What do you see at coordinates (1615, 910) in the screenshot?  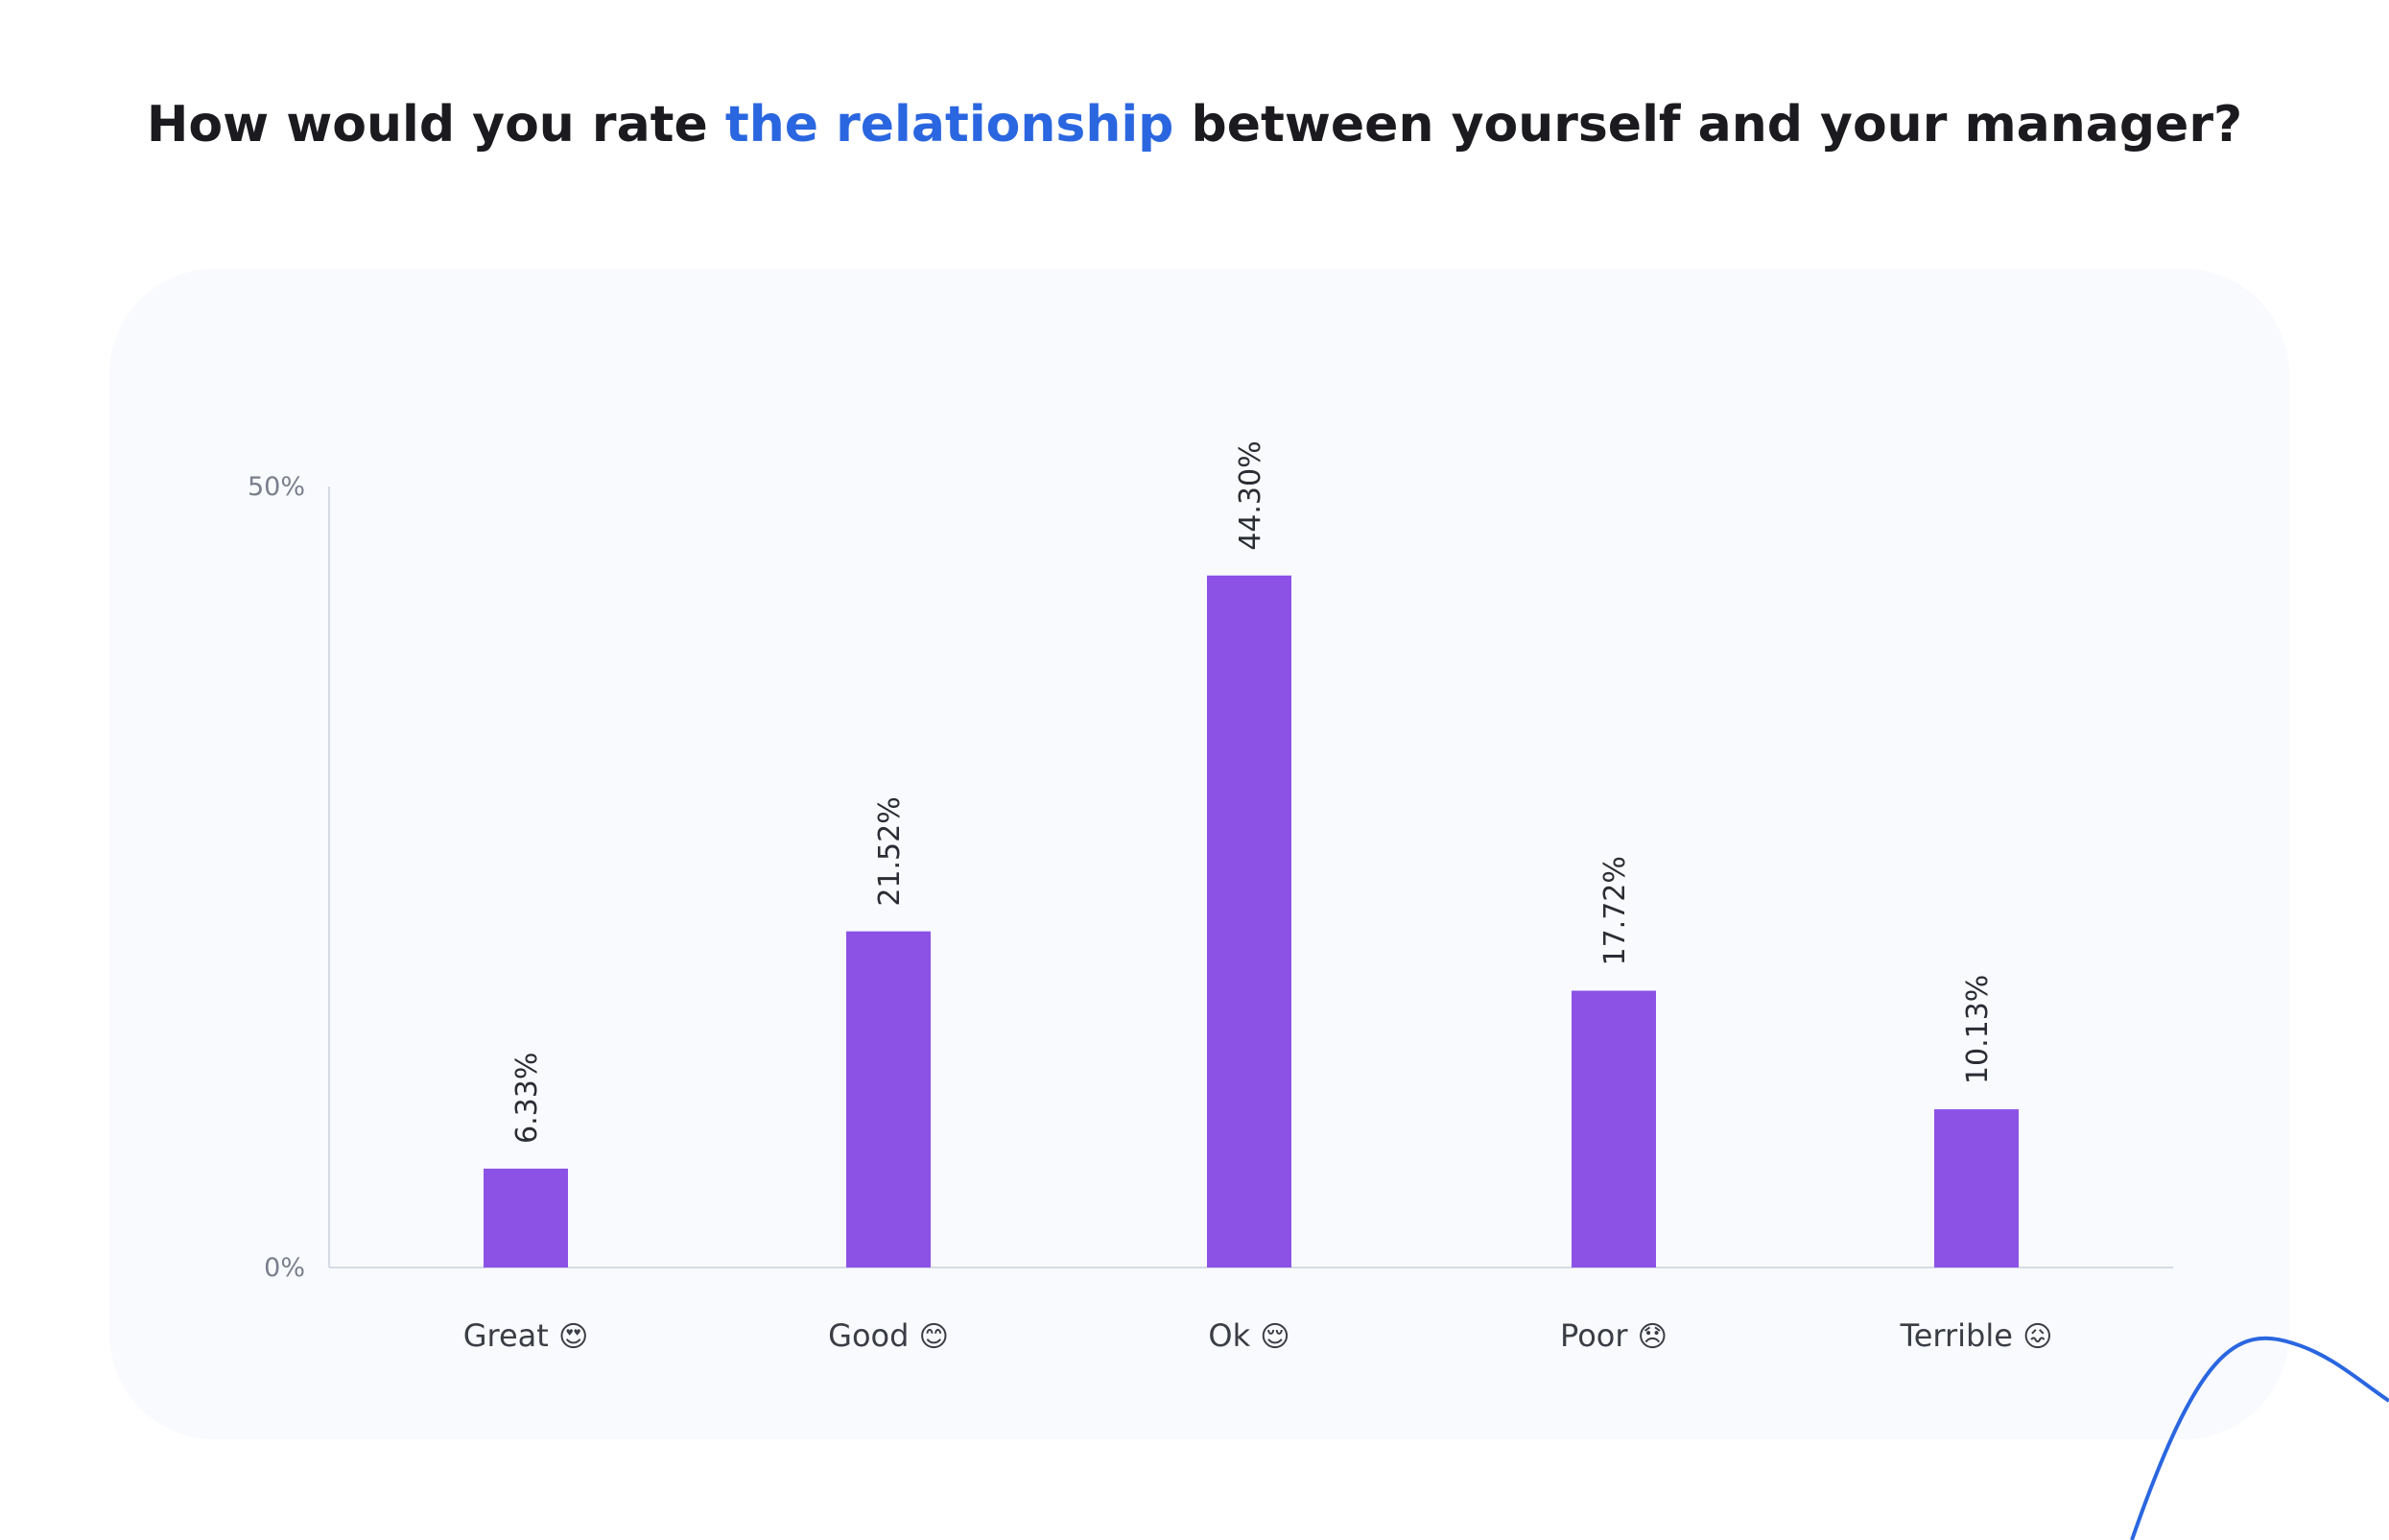 I see `bar-value-label: 17.72%` at bounding box center [1615, 910].